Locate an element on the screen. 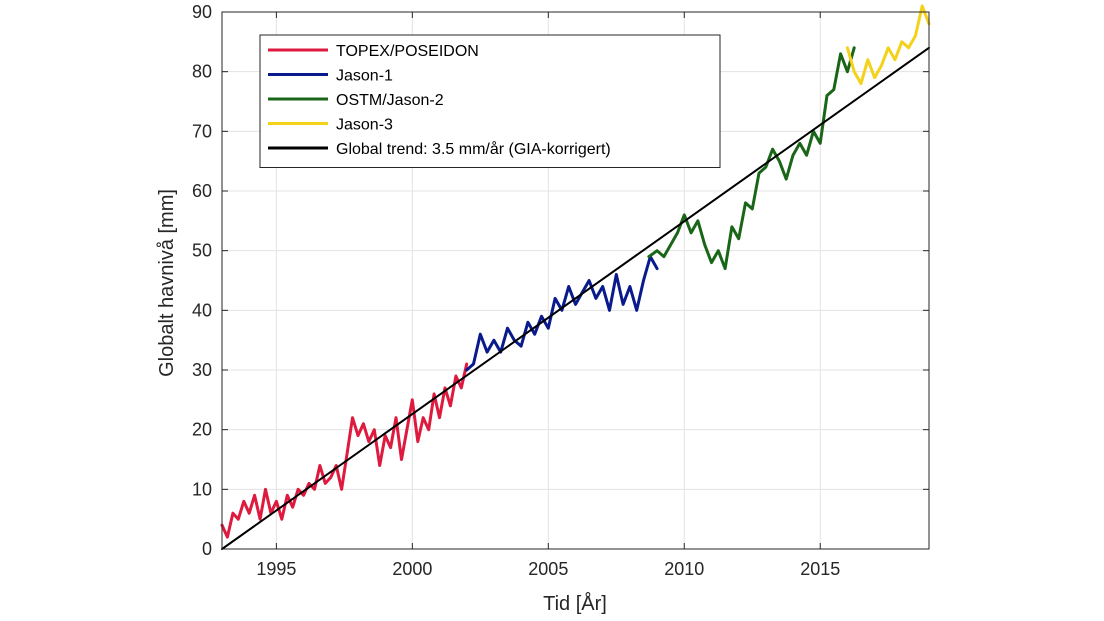  x-tick-label: 2010 is located at coordinates (684, 569).